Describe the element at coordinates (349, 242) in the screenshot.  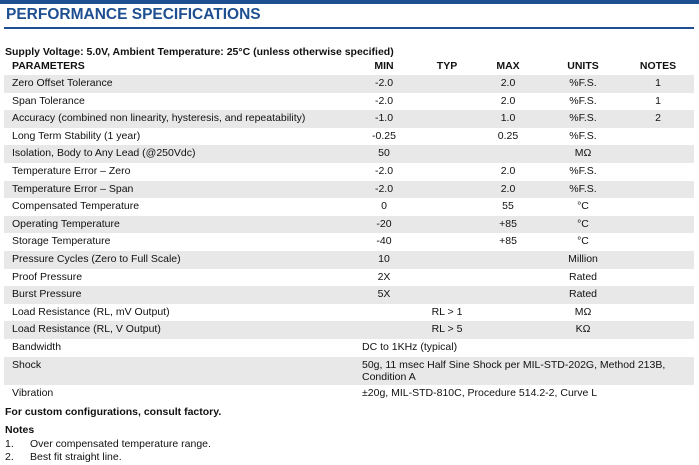
I see `table-row: Storage Temperature -40 +85 °C` at that location.